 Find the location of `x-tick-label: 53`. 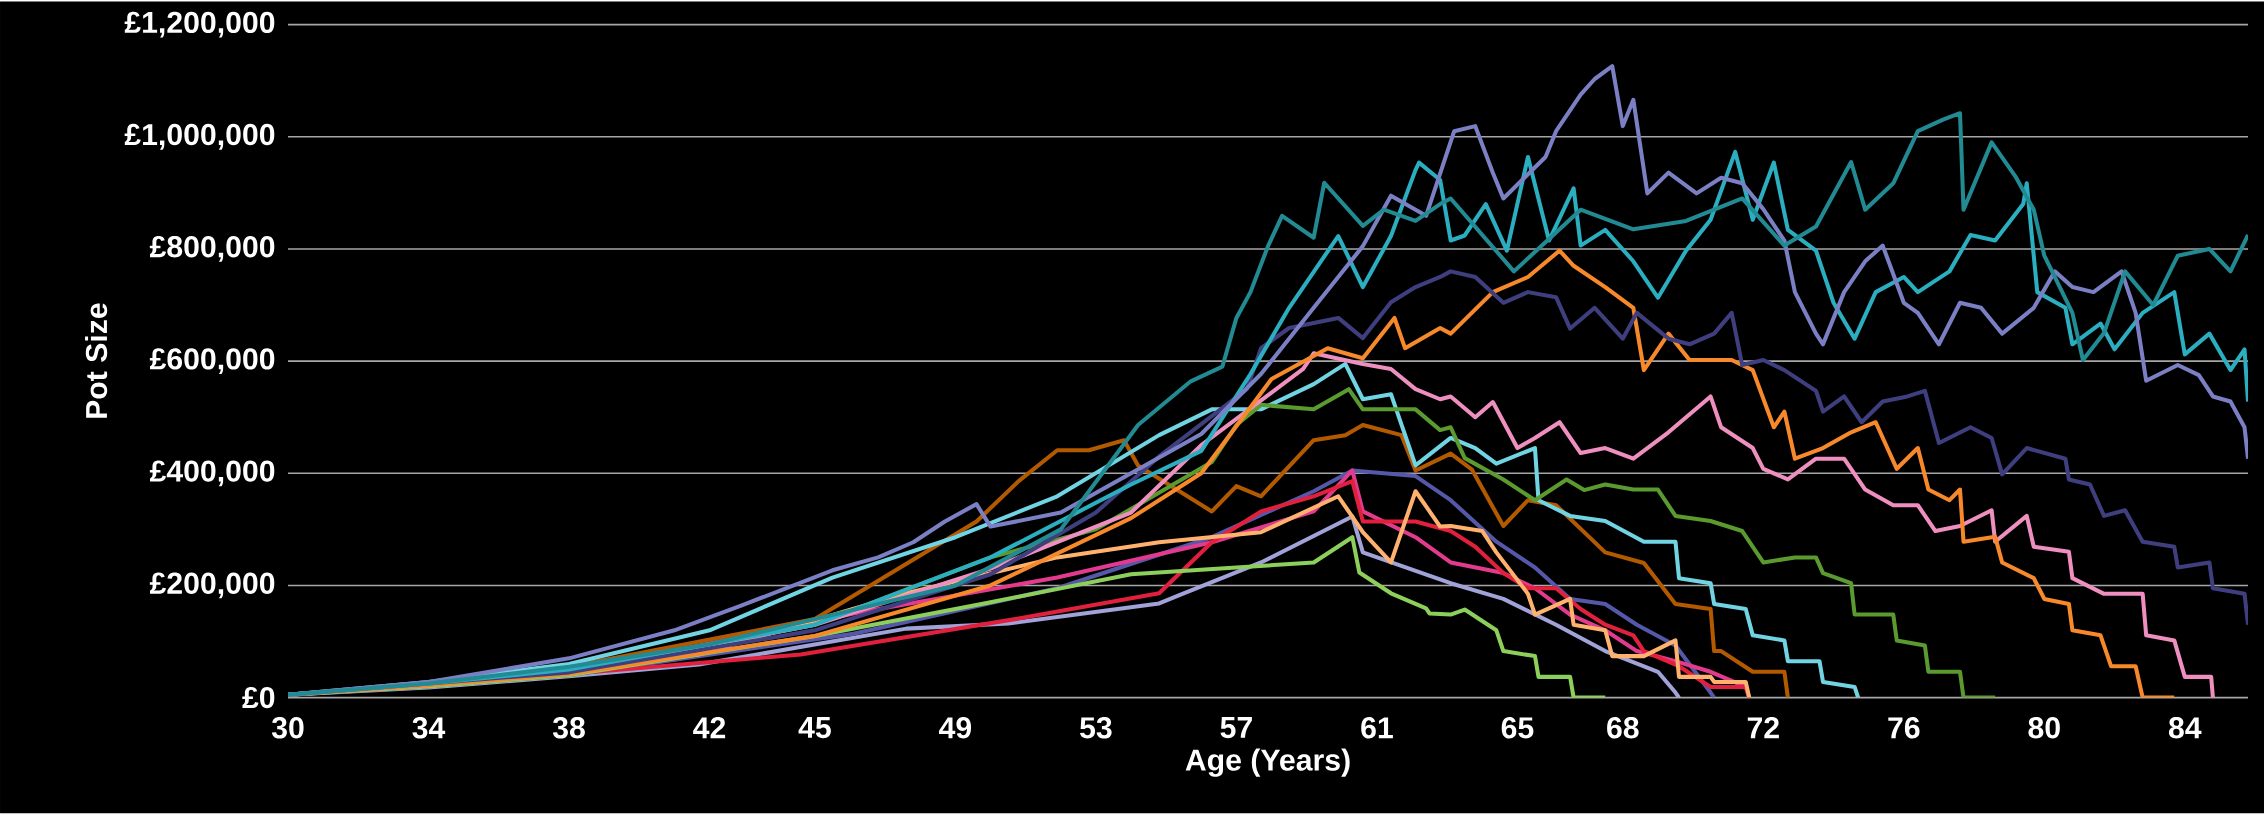

x-tick-label: 53 is located at coordinates (1096, 728).